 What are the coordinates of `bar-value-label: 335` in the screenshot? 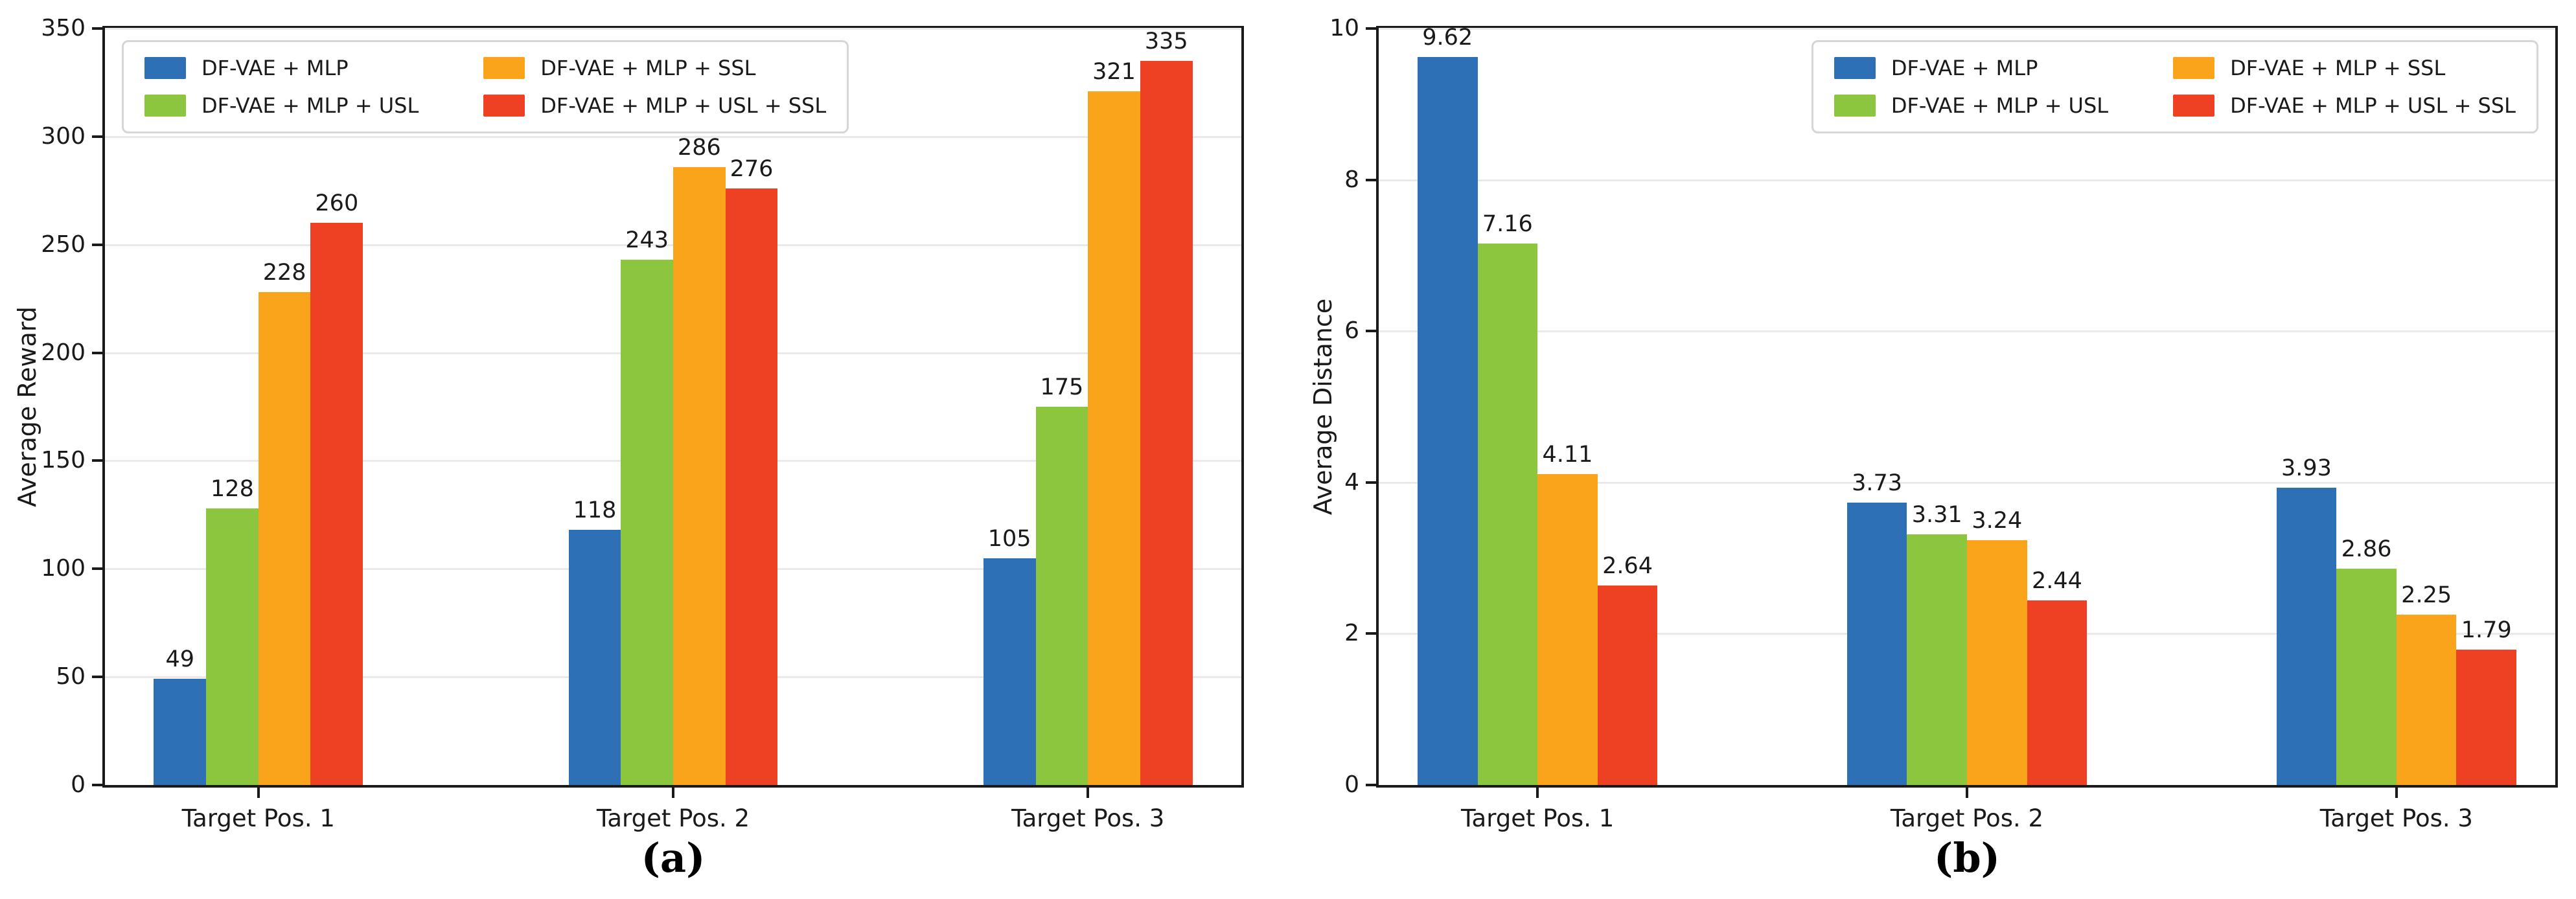 It's located at (1166, 41).